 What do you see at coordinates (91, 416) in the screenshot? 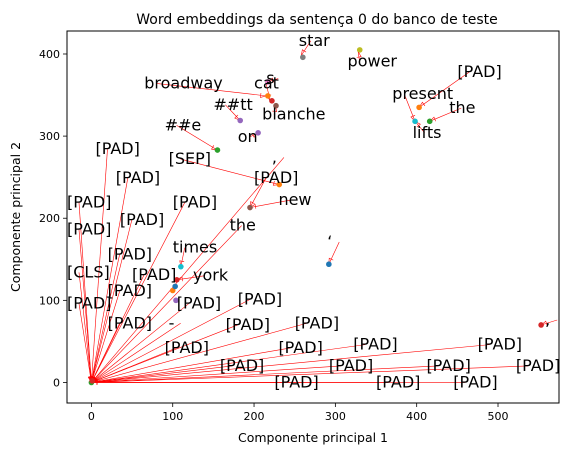
I see `x-tick-label-0: 0` at bounding box center [91, 416].